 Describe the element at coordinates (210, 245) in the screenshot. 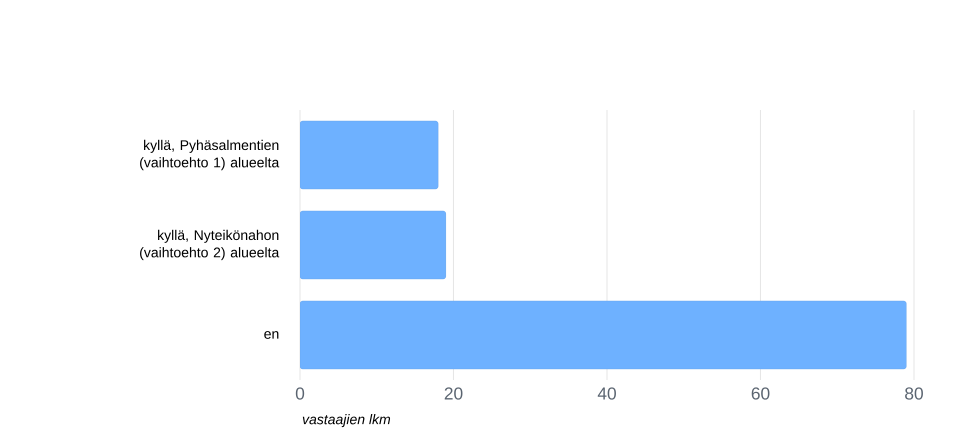

I see `y-tick-label: kyllä, Nyteikönahon (vaihtoehto 2) alueelta` at that location.